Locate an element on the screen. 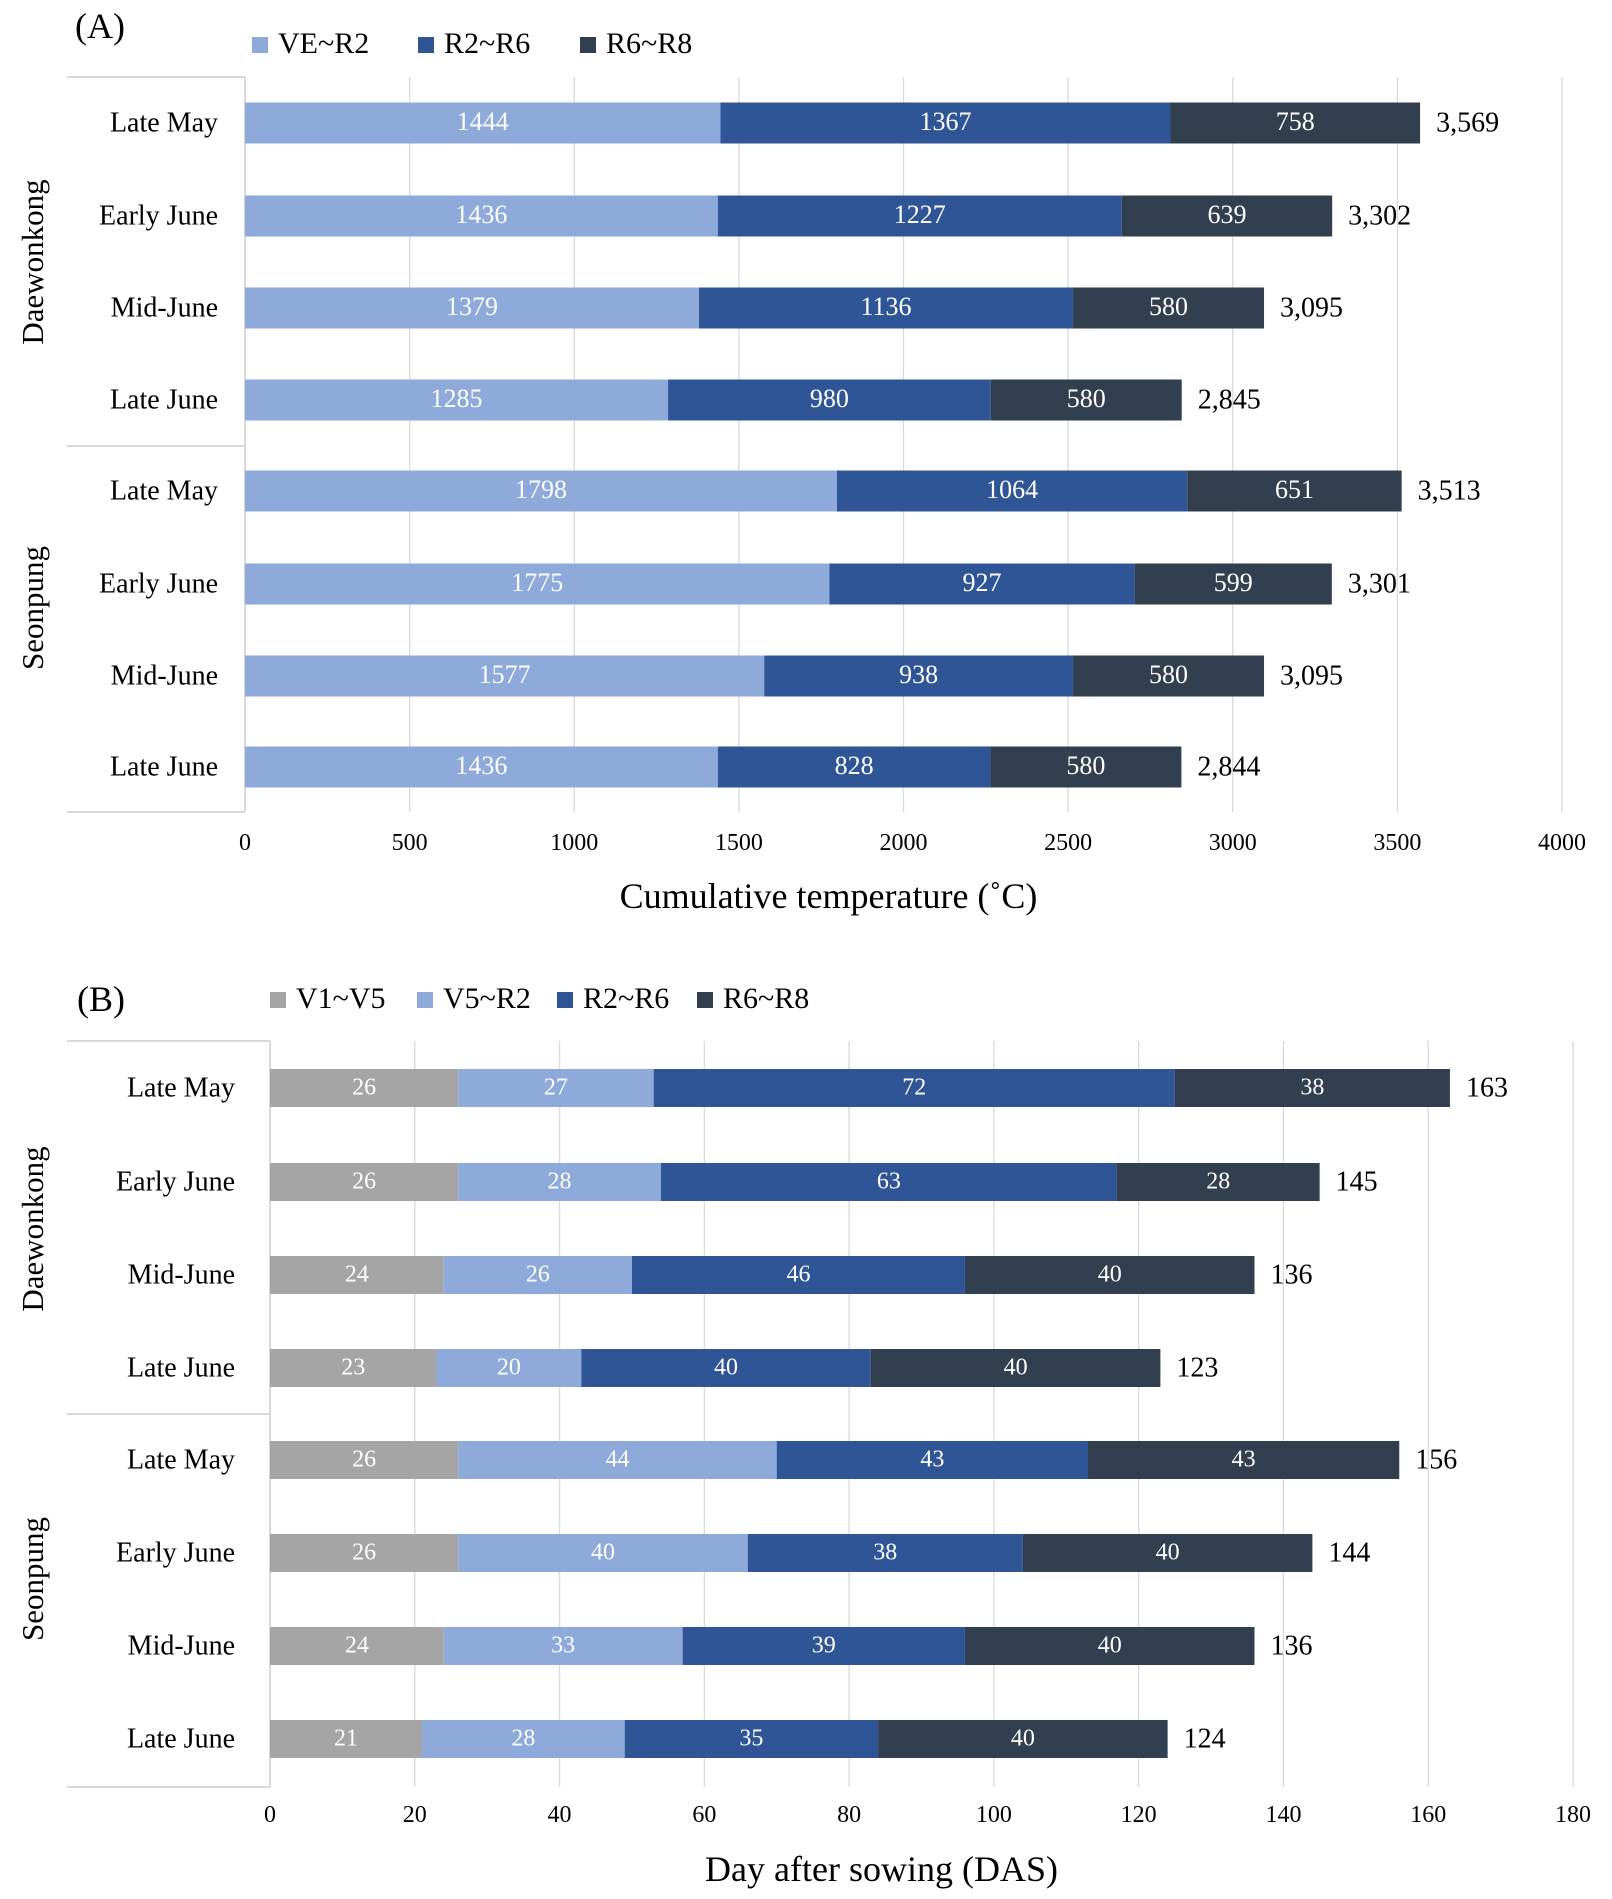 Image resolution: width=1612 pixels, height=1899 pixels. b-bar-value-label: 21 is located at coordinates (346, 1739).